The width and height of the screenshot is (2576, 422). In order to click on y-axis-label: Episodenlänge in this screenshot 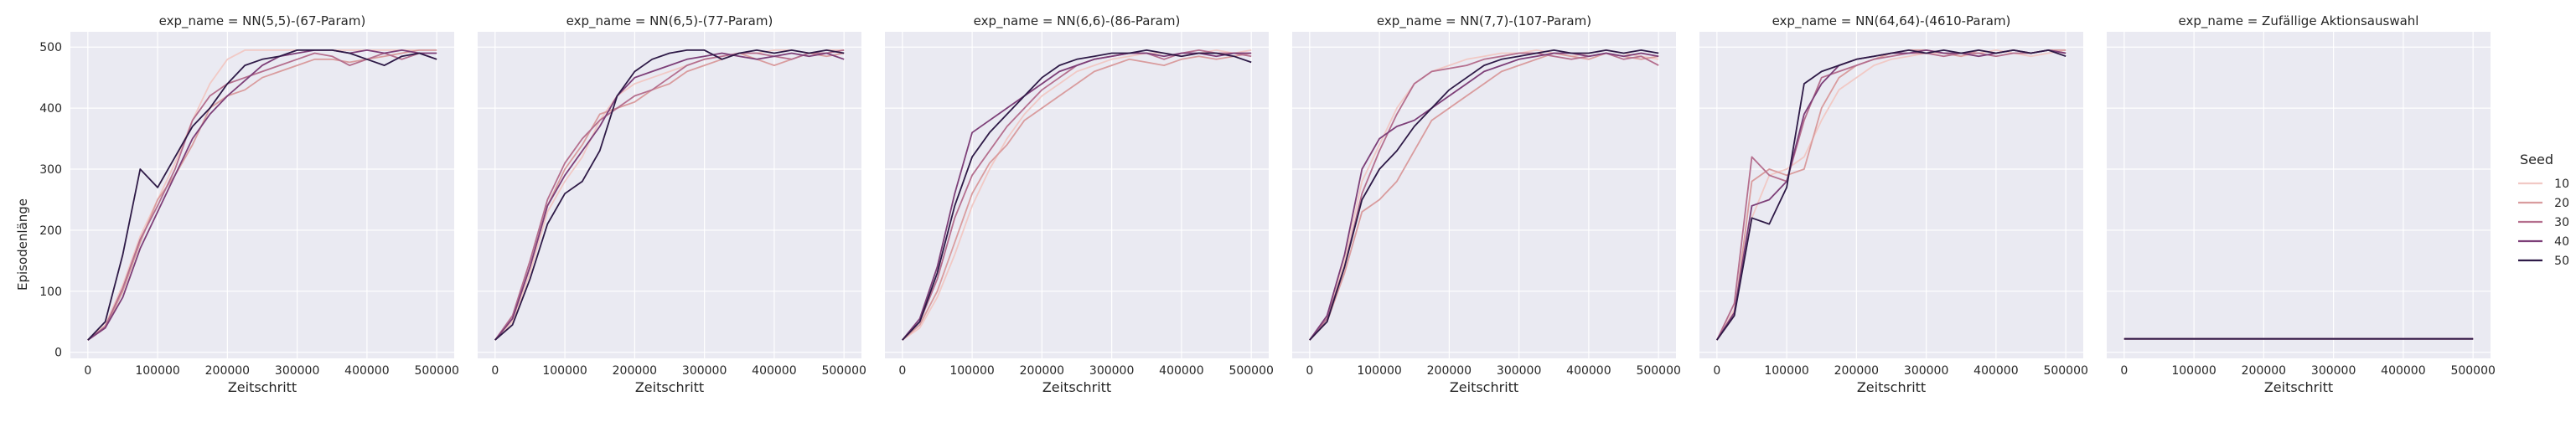, I will do `click(22, 244)`.